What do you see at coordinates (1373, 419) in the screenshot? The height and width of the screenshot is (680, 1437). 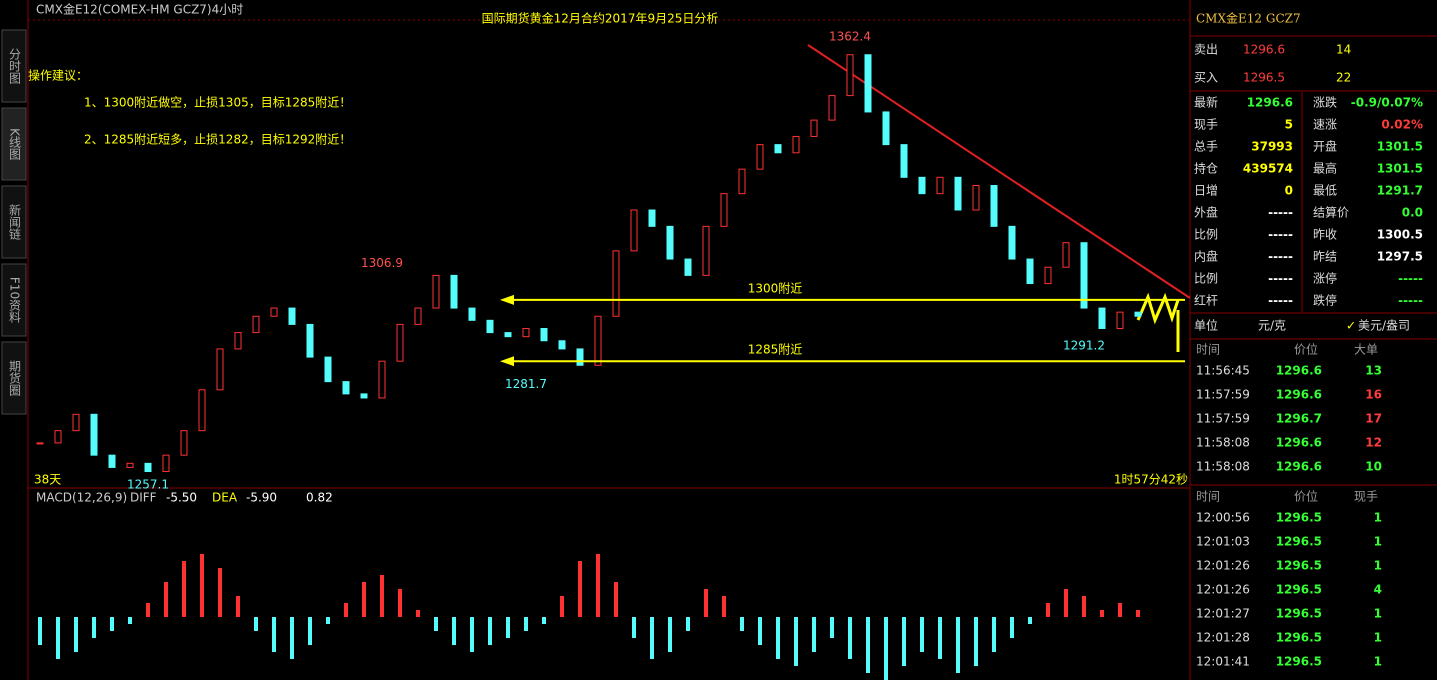 I see `volume: 17` at bounding box center [1373, 419].